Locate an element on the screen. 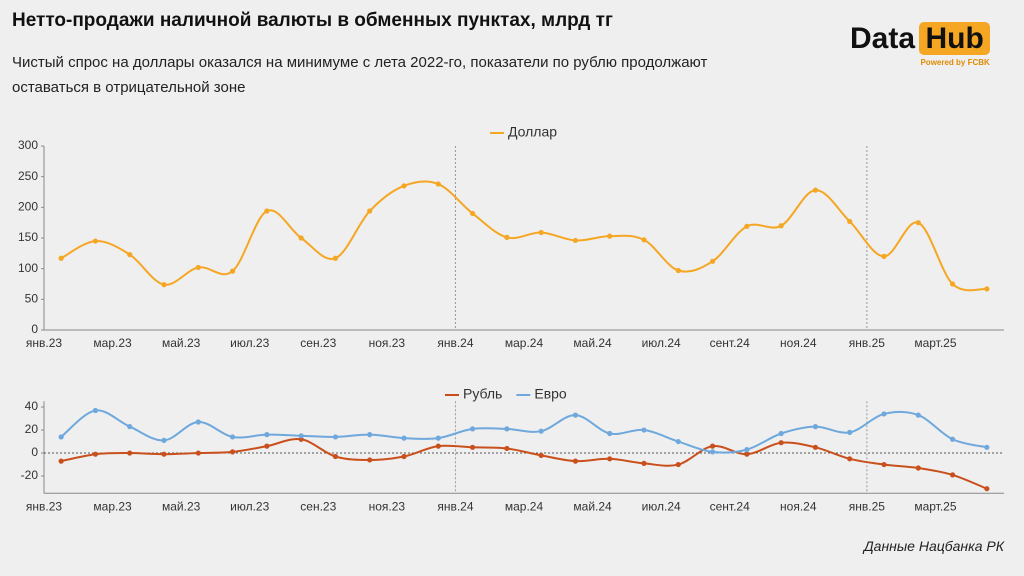 The height and width of the screenshot is (576, 1024). x-tick-label: май.23 is located at coordinates (181, 506).